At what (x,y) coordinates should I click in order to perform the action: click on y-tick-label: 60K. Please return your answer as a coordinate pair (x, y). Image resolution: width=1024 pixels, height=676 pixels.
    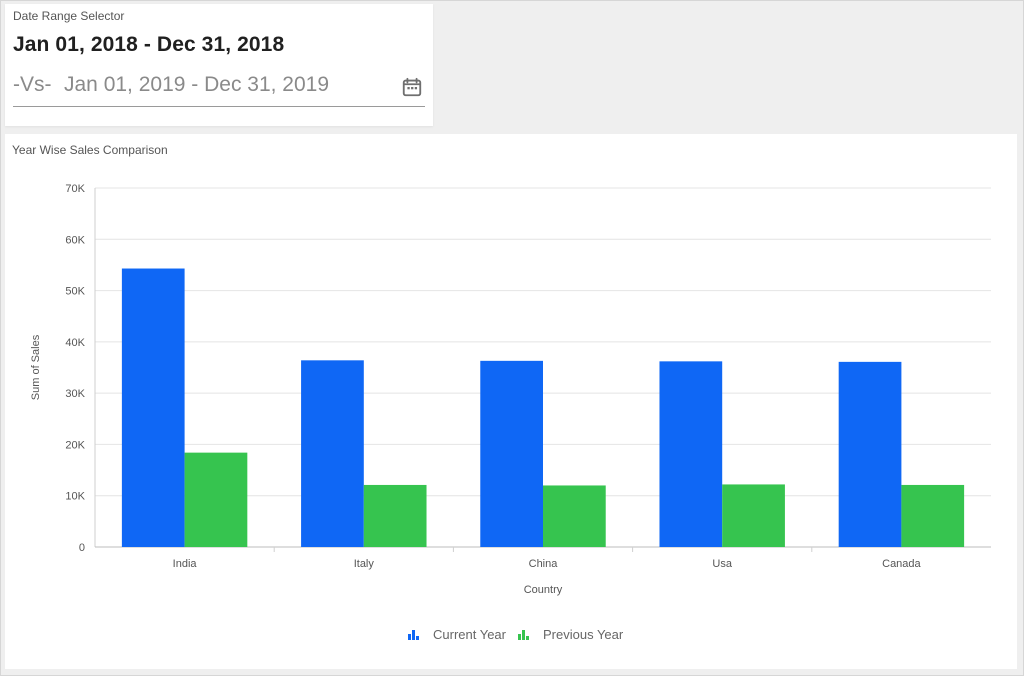
    Looking at the image, I should click on (75, 240).